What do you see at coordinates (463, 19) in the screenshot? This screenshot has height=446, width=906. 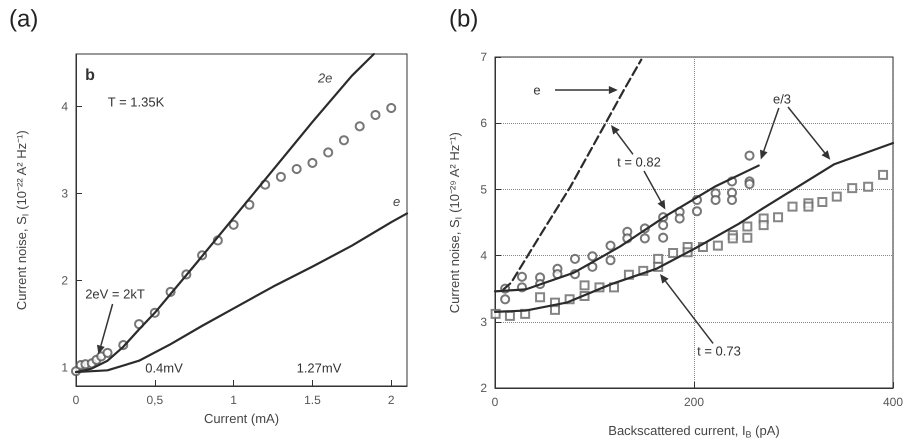 I see `chart-title: (b)` at bounding box center [463, 19].